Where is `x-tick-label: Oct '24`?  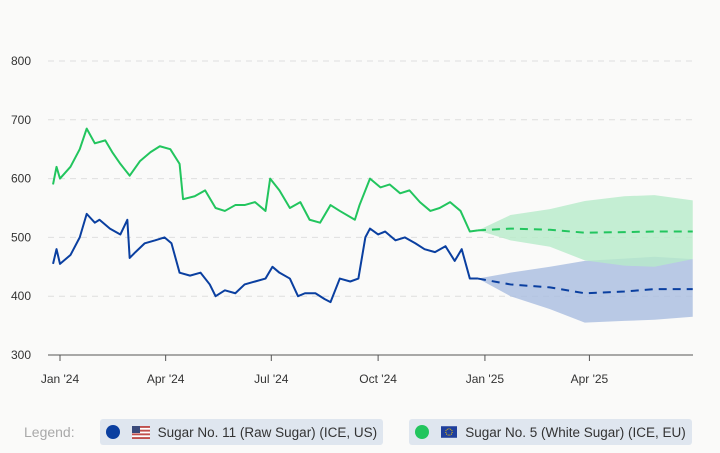
x-tick-label: Oct '24 is located at coordinates (378, 379).